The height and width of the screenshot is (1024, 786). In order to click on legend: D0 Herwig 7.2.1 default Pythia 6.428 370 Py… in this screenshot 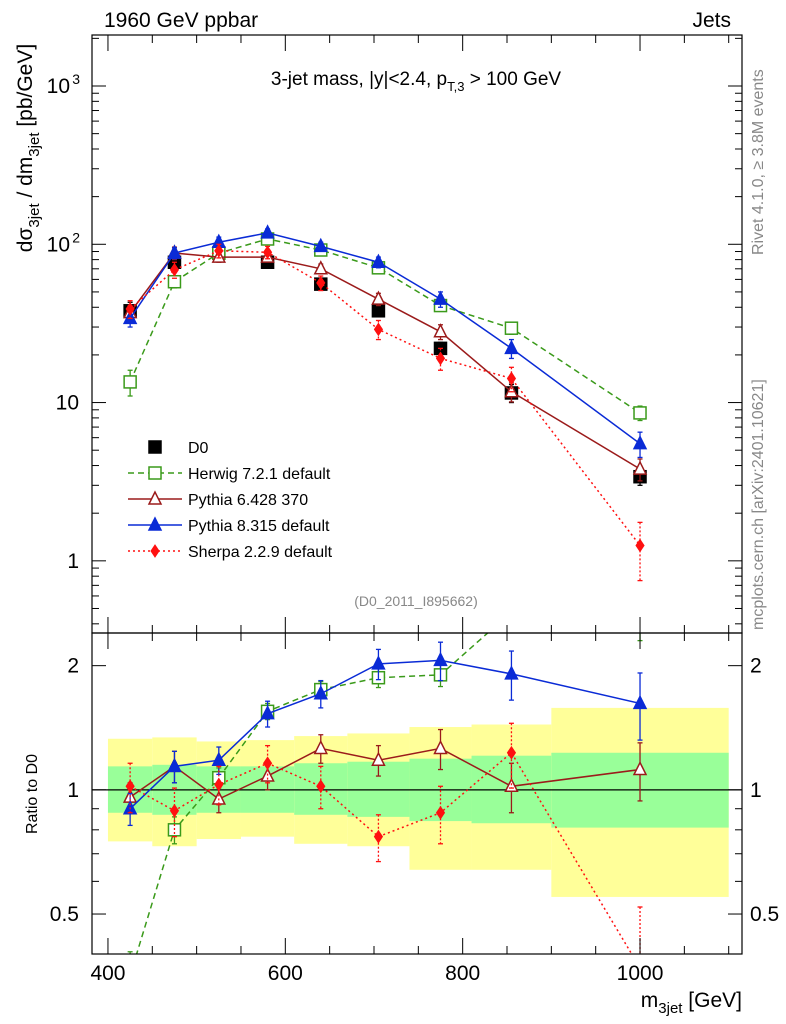, I will do `click(230, 500)`.